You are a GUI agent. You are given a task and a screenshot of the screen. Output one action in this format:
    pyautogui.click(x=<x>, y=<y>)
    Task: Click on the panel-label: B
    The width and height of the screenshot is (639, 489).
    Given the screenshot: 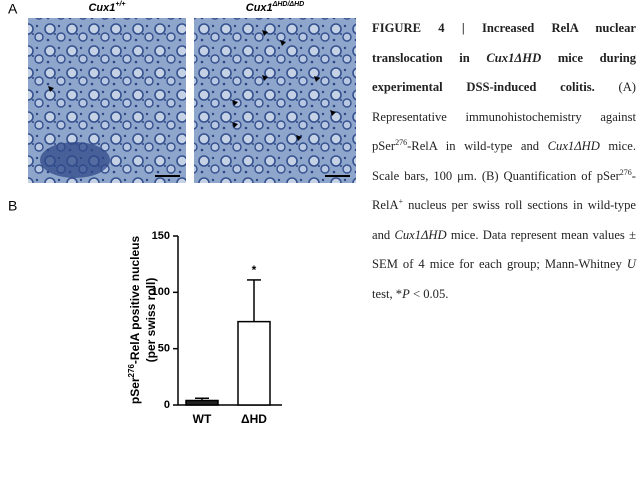 What is the action you would take?
    pyautogui.click(x=12, y=206)
    